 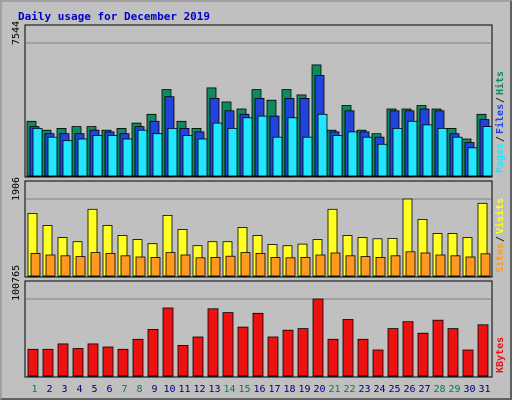 What do you see at coordinates (364, 389) in the screenshot?
I see `x-label-23: 23` at bounding box center [364, 389].